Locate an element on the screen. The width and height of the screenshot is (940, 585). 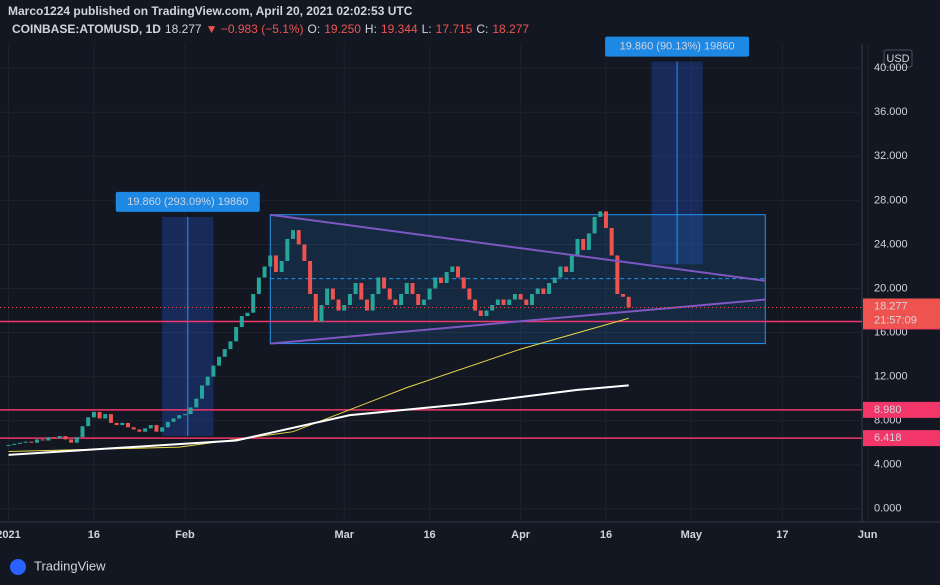
last-price-box is located at coordinates (901, 313).